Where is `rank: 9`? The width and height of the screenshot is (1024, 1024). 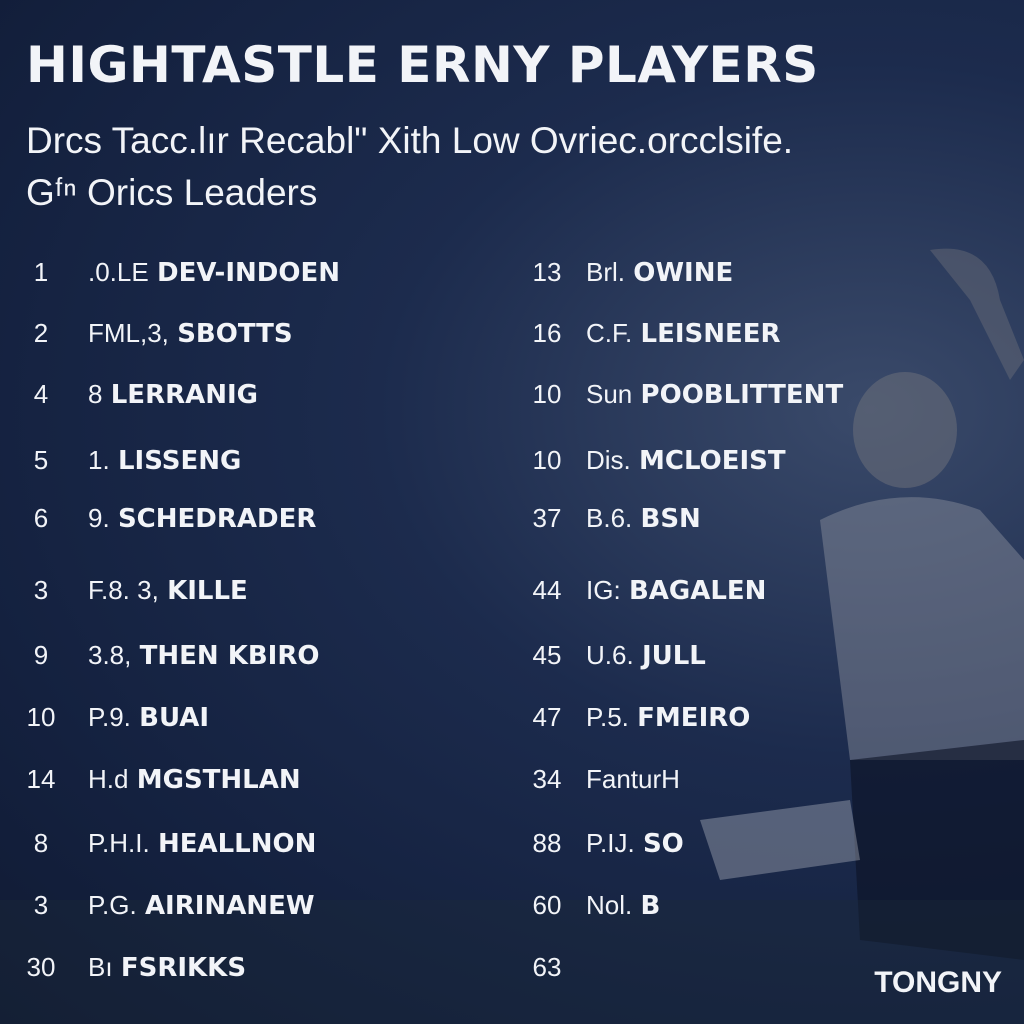 rank: 9 is located at coordinates (41, 655).